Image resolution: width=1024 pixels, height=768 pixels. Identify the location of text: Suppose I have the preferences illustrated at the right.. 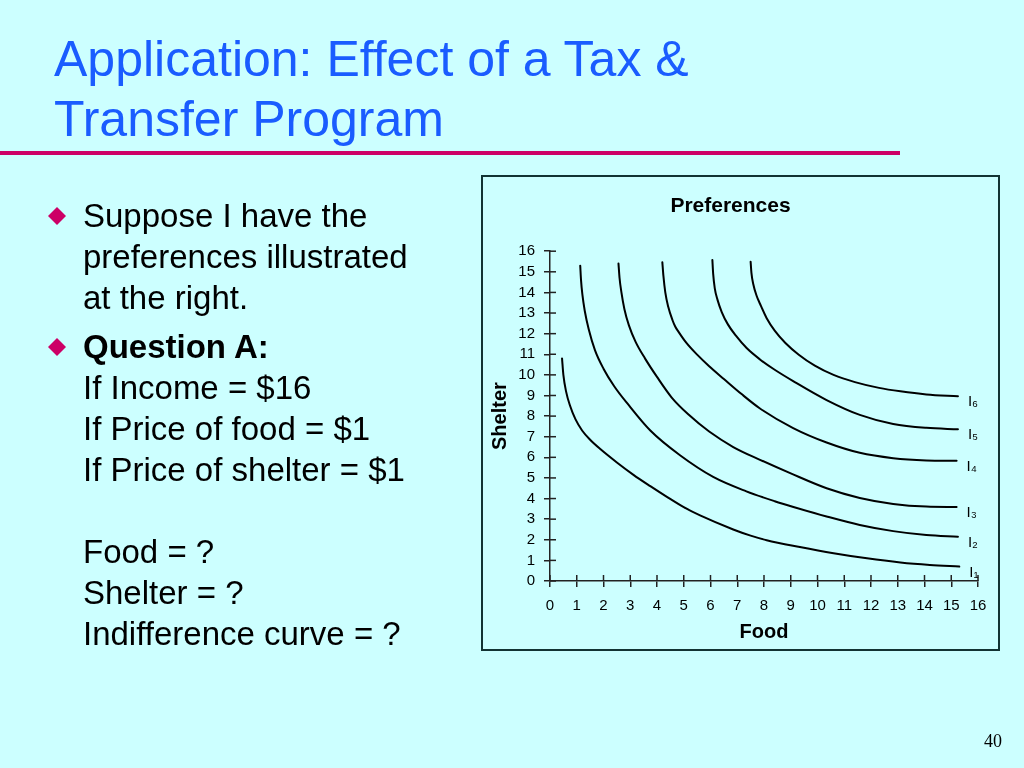
(246, 257).